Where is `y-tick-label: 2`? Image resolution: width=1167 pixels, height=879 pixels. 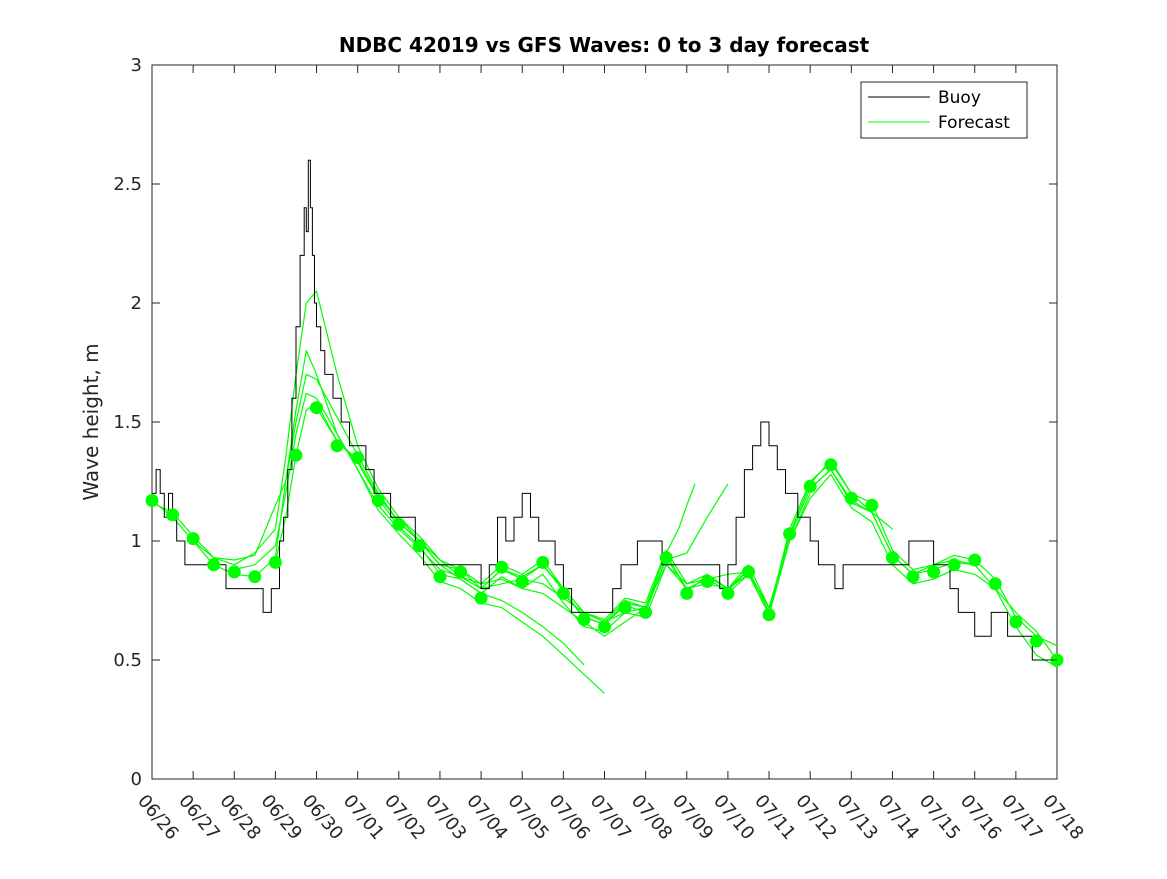
y-tick-label: 2 is located at coordinates (136, 303).